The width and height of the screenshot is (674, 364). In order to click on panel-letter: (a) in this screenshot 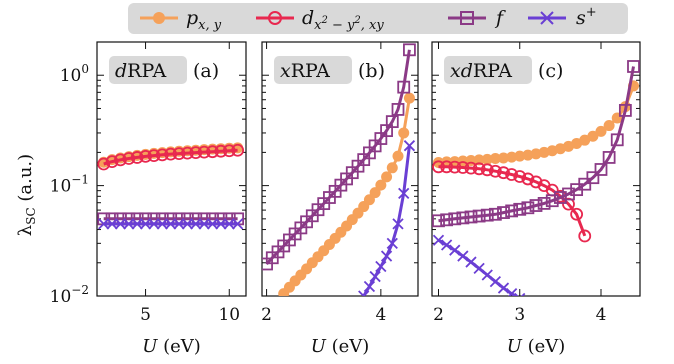, I will do `click(206, 71)`.